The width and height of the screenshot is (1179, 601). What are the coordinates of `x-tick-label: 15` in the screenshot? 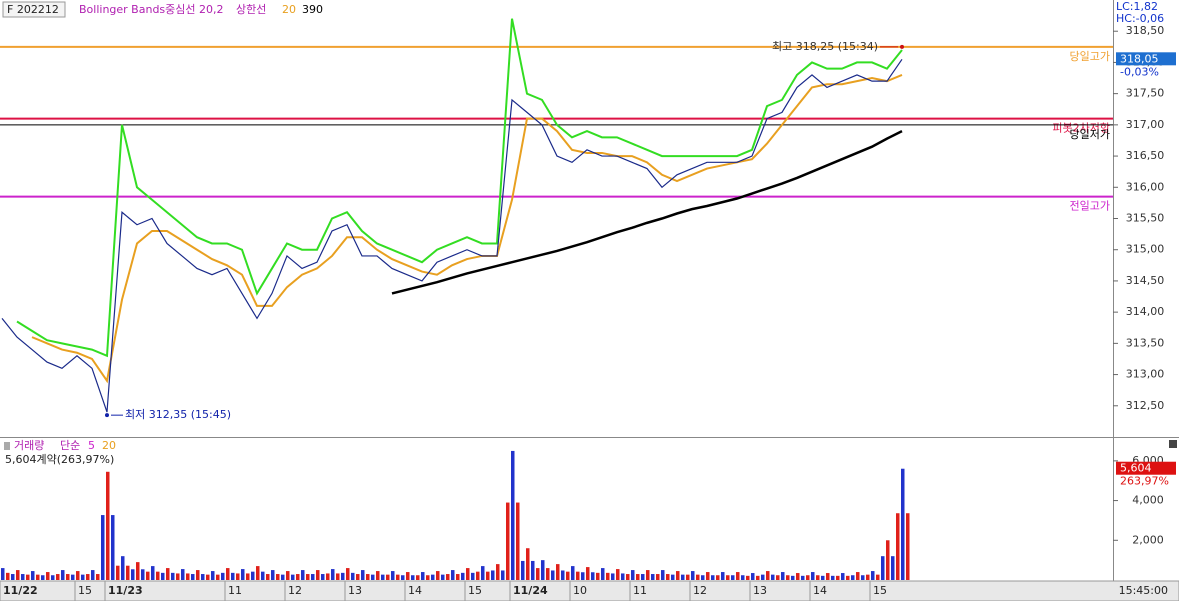 It's located at (475, 590).